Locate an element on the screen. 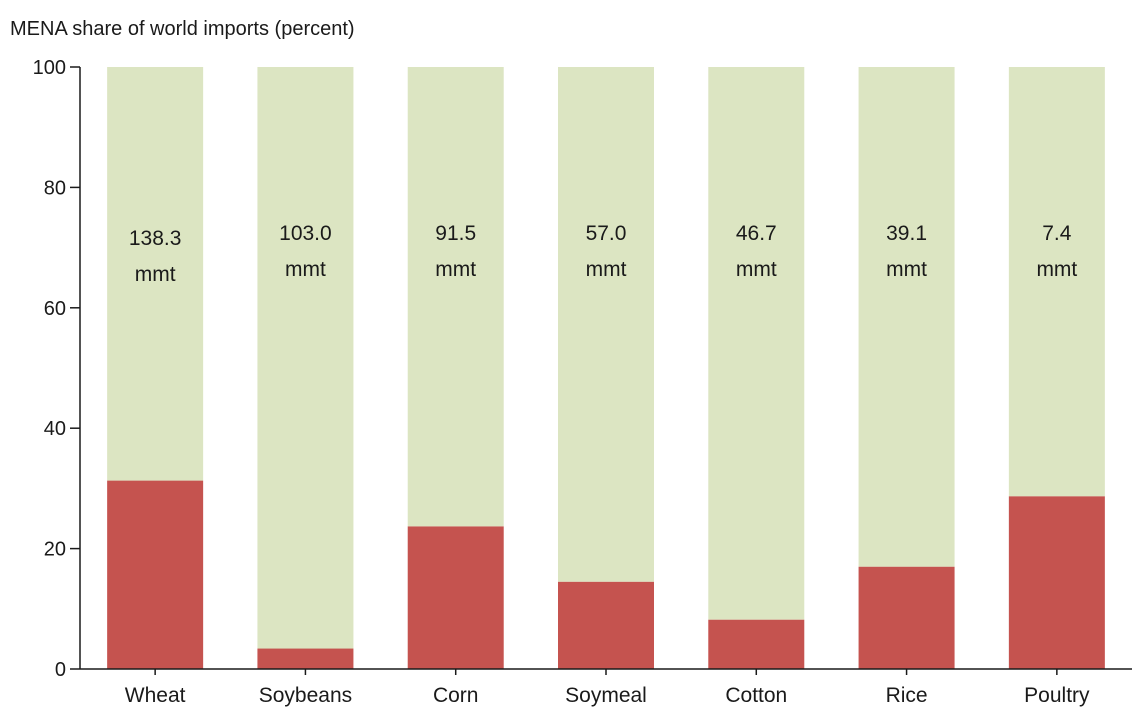 Image resolution: width=1140 pixels, height=710 pixels. bar-volume-label: 138.3 is located at coordinates (155, 238).